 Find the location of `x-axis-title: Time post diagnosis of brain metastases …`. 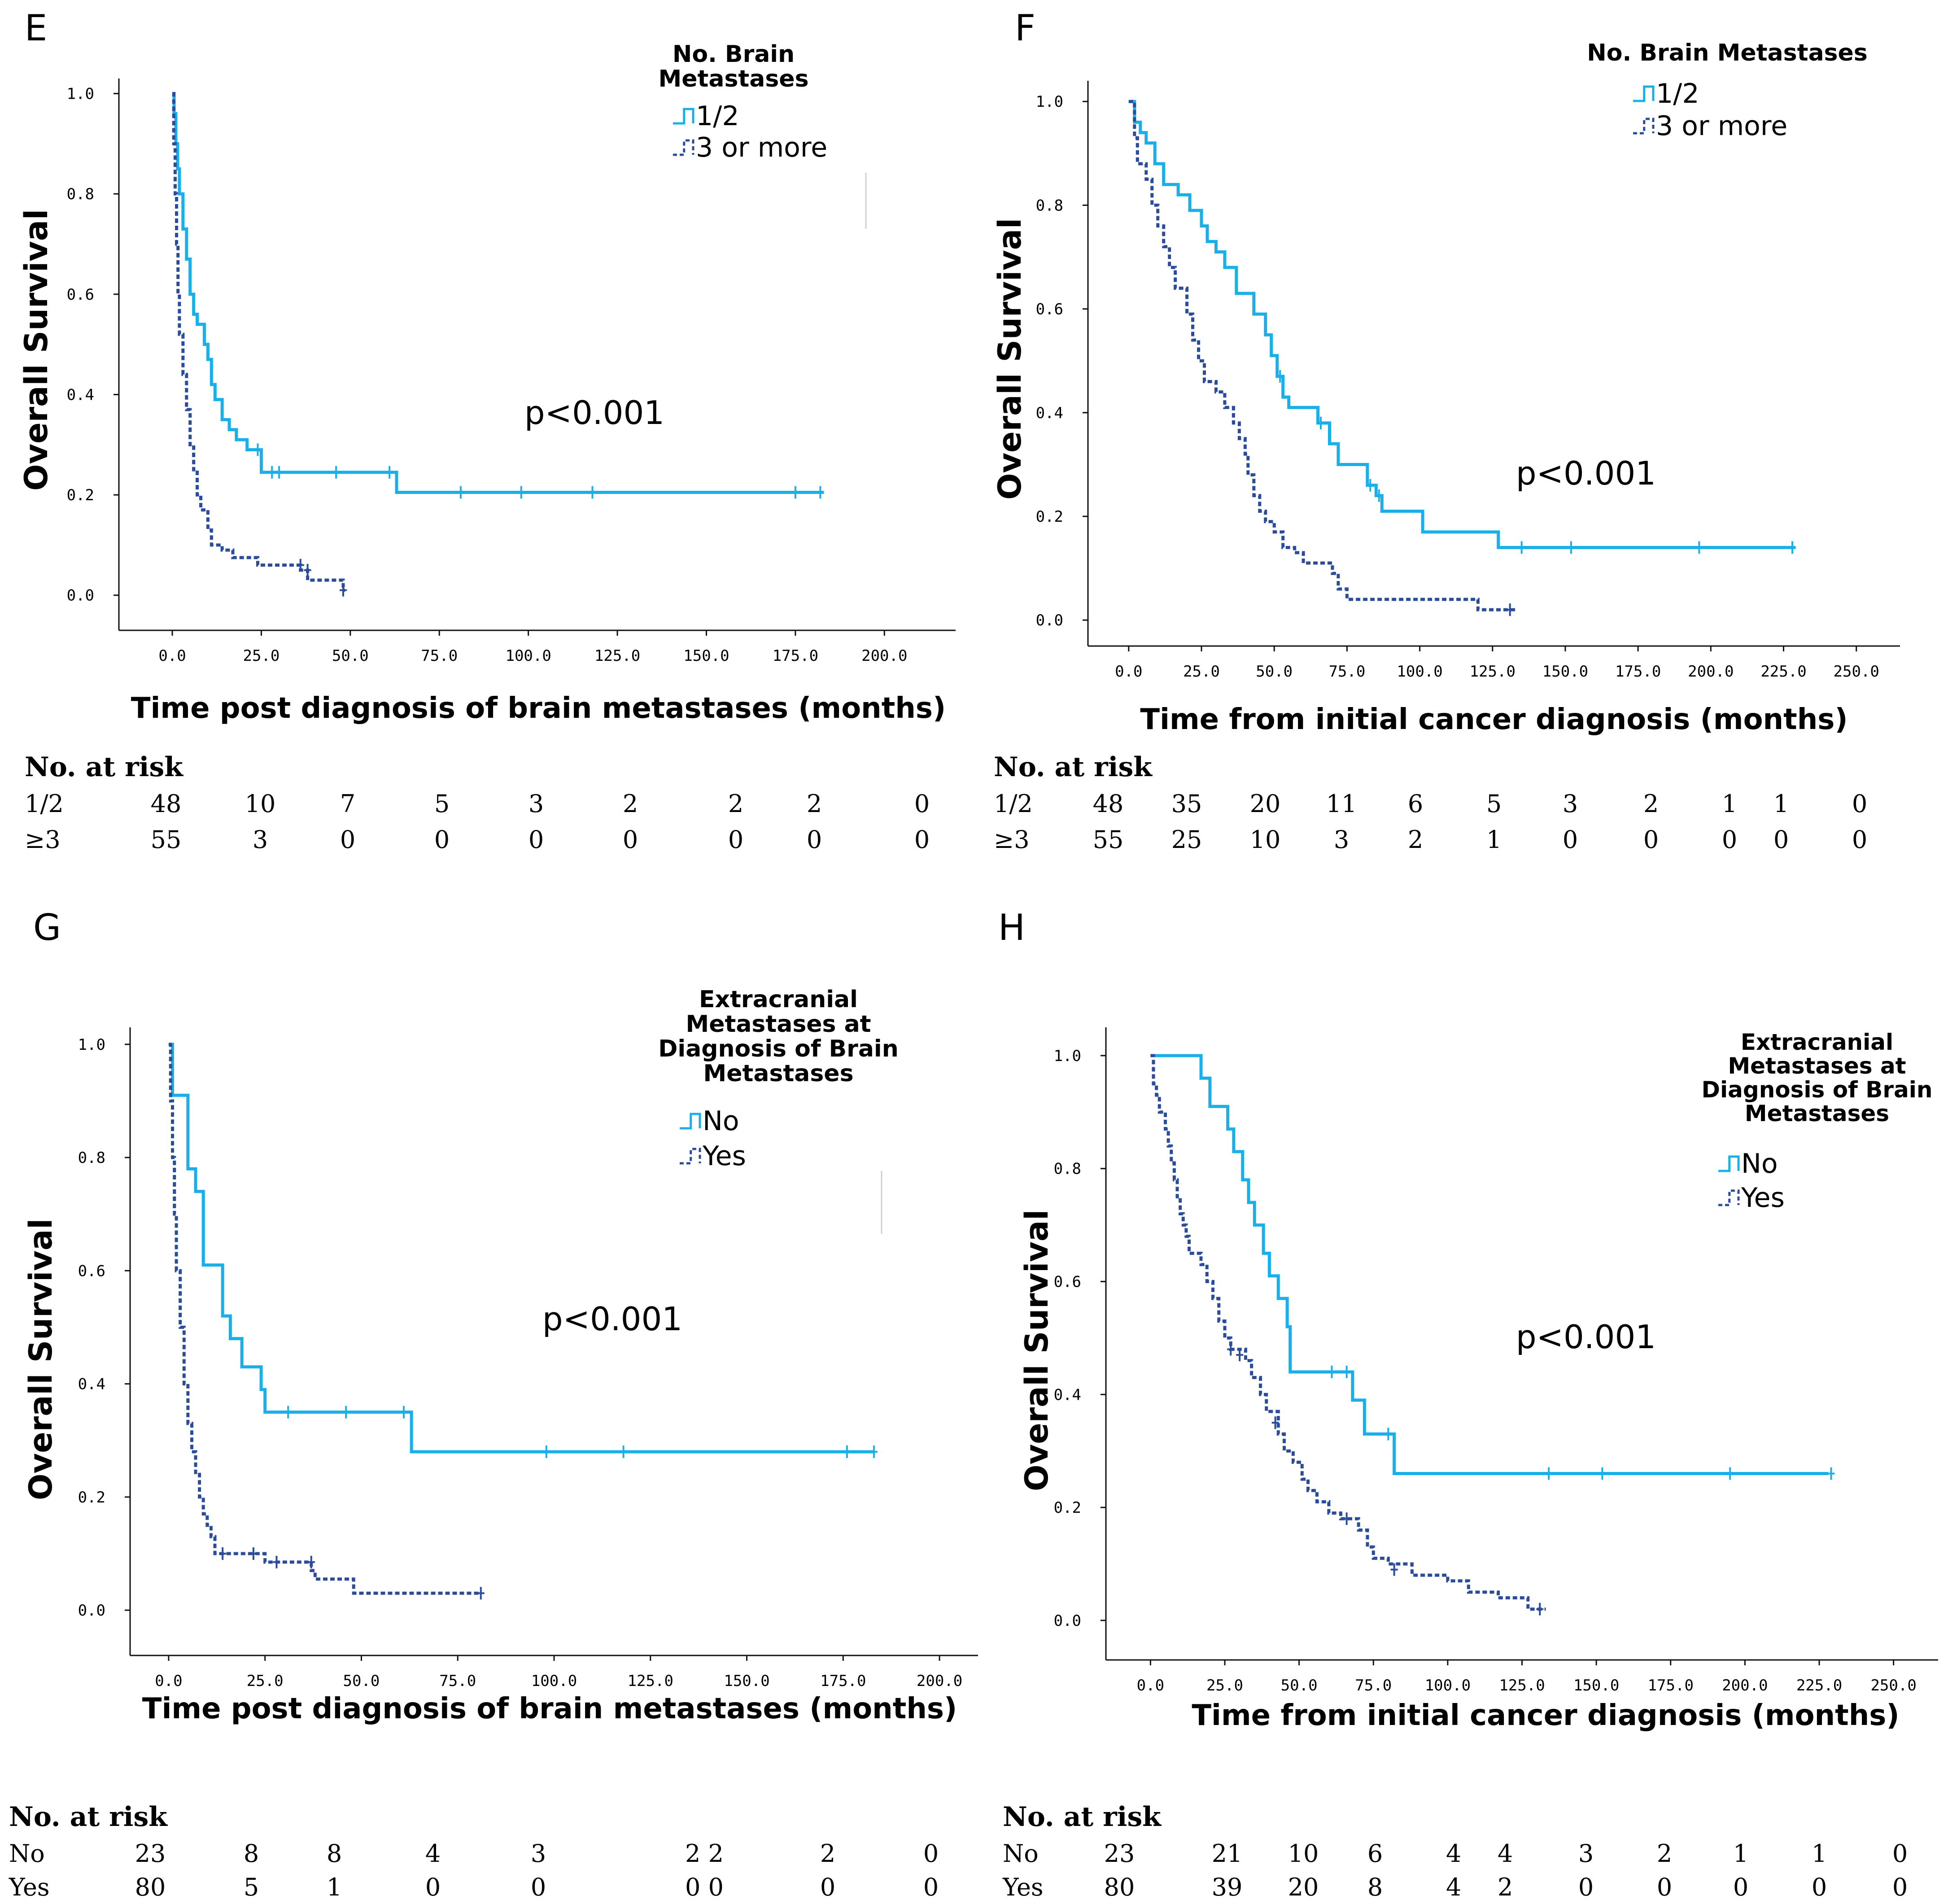

x-axis-title: Time post diagnosis of brain metastases … is located at coordinates (539, 708).